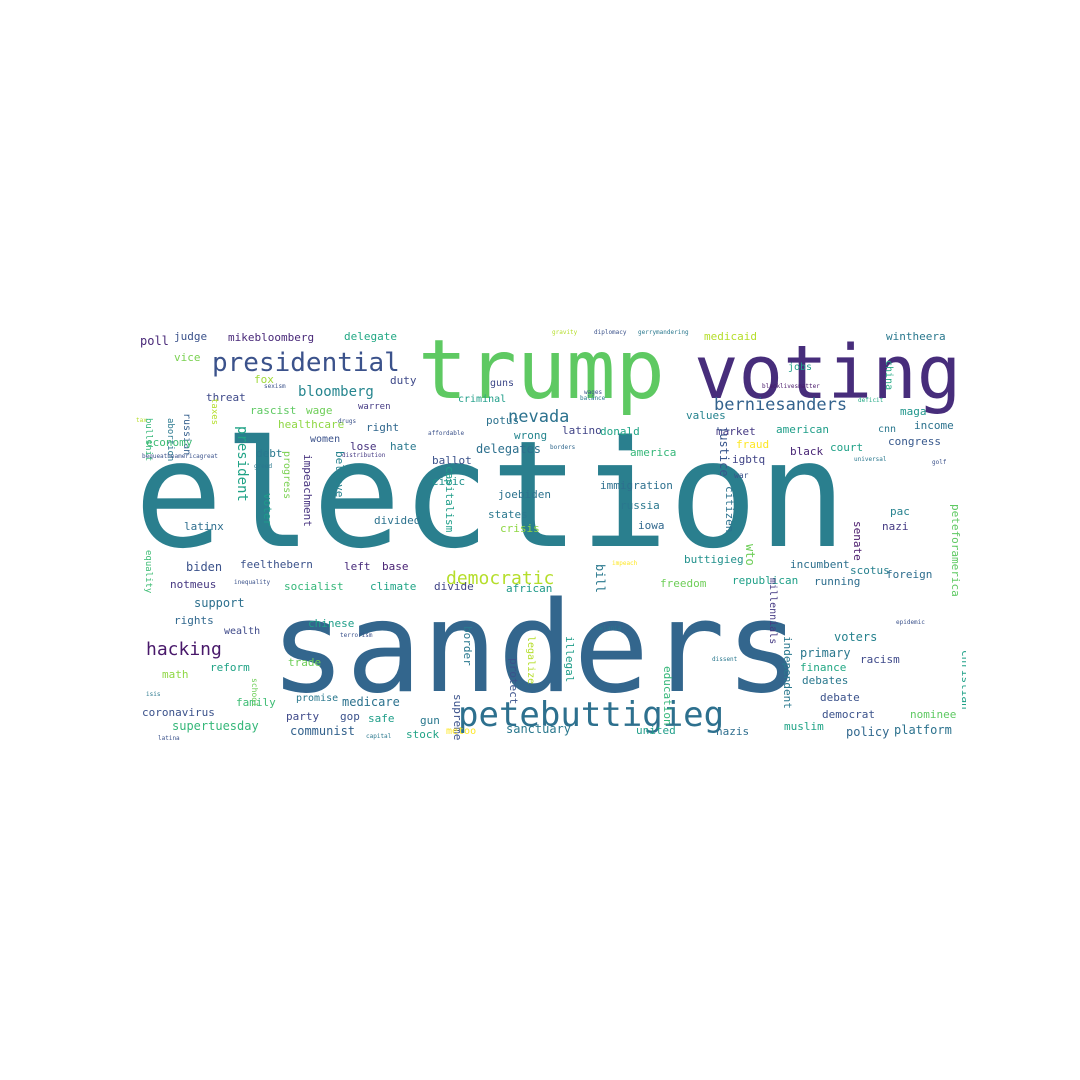  Describe the element at coordinates (820, 564) in the screenshot. I see `cloud-word-incumbent: incumbent` at that location.